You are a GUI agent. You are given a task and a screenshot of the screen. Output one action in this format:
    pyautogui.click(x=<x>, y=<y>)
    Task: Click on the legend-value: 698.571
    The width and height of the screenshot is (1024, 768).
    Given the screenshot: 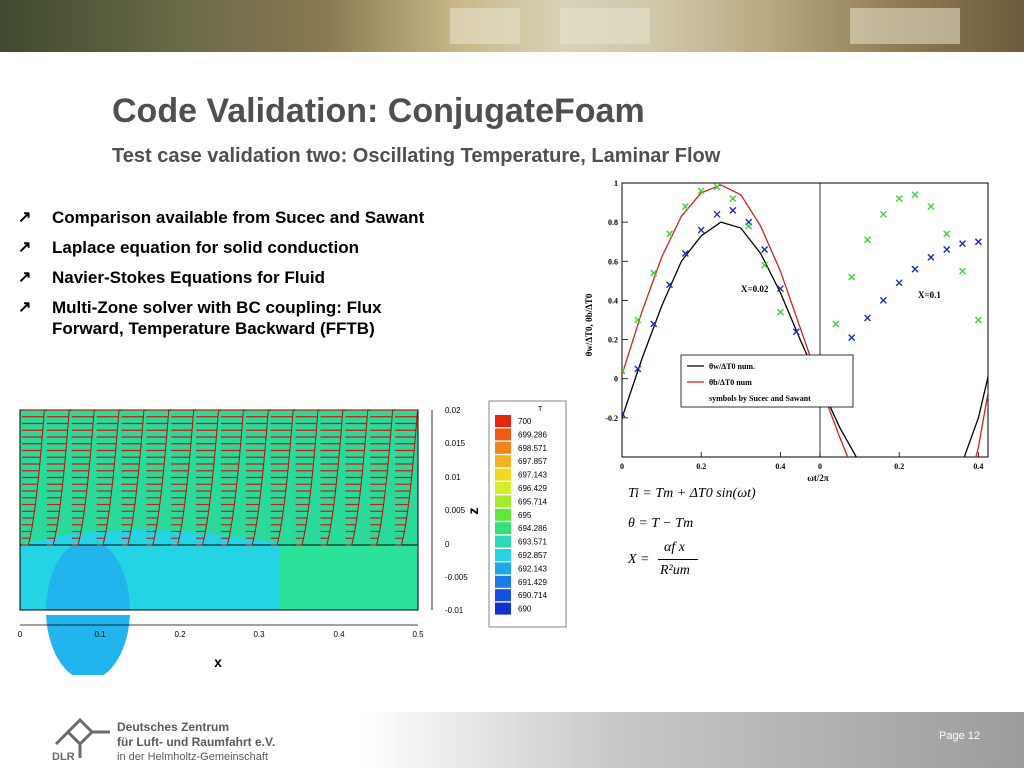 What is the action you would take?
    pyautogui.click(x=532, y=448)
    